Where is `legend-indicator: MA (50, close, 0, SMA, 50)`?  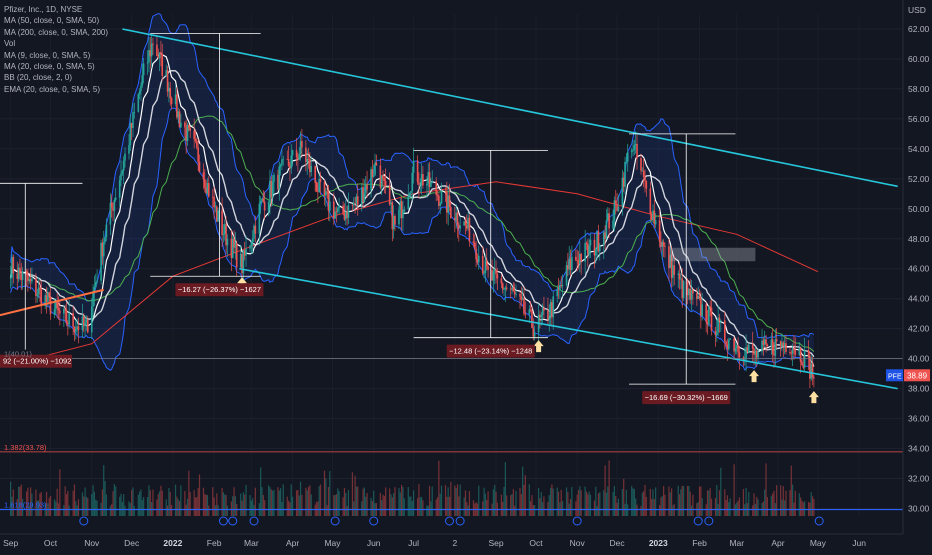 legend-indicator: MA (50, close, 0, SMA, 50) is located at coordinates (52, 21).